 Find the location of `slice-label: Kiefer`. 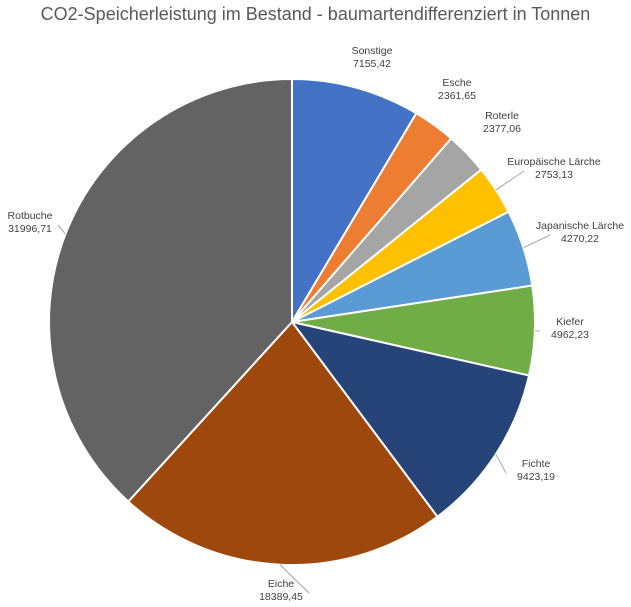

slice-label: Kiefer is located at coordinates (570, 322).